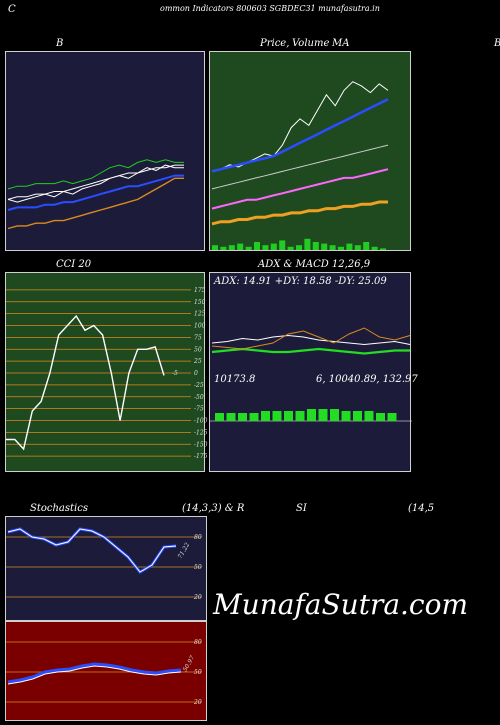 This screenshot has width=500, height=725. What do you see at coordinates (200, 326) in the screenshot?
I see `cci-tick-label: 100` at bounding box center [200, 326].